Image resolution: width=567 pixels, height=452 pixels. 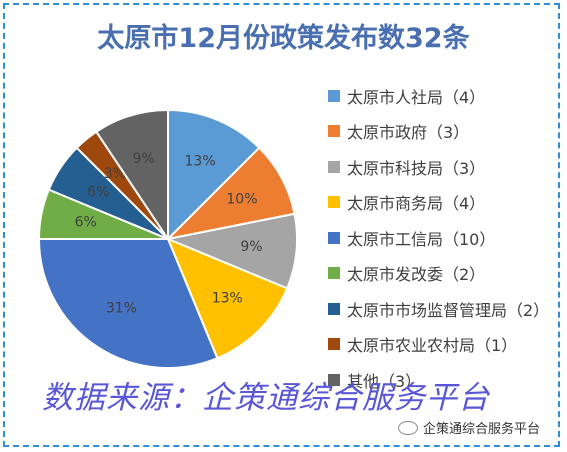 I want to click on legend-label: 其他（3）, so click(x=384, y=381).